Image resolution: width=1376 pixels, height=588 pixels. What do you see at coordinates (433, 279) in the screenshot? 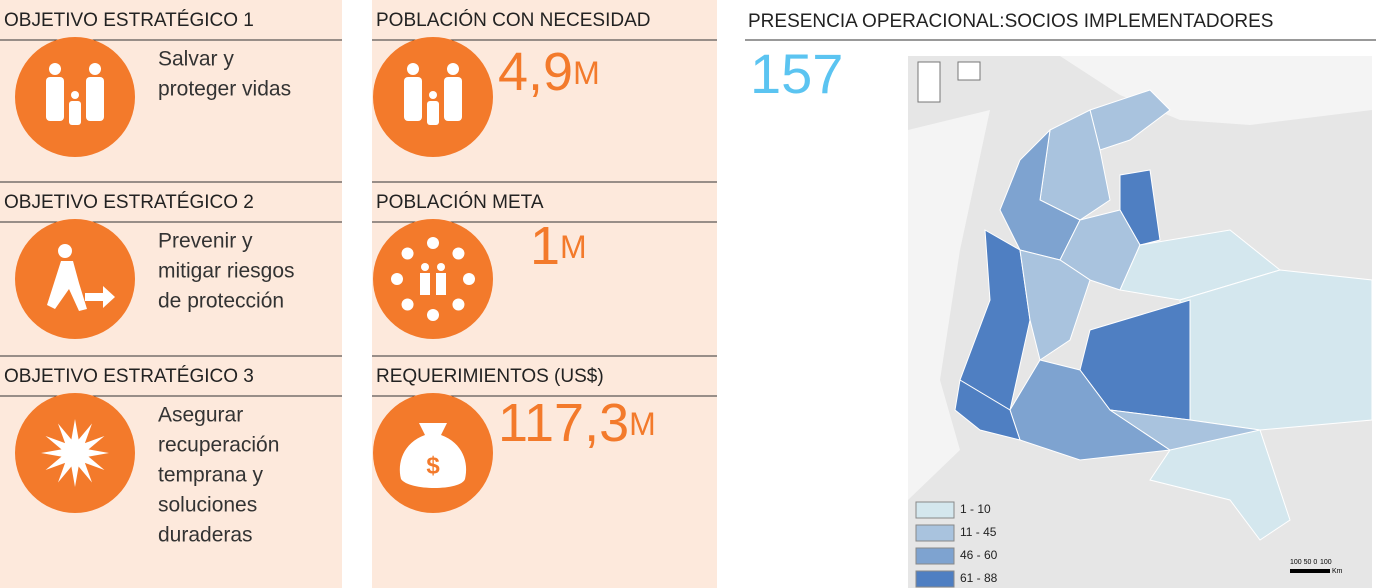
I see `icon-circle` at bounding box center [433, 279].